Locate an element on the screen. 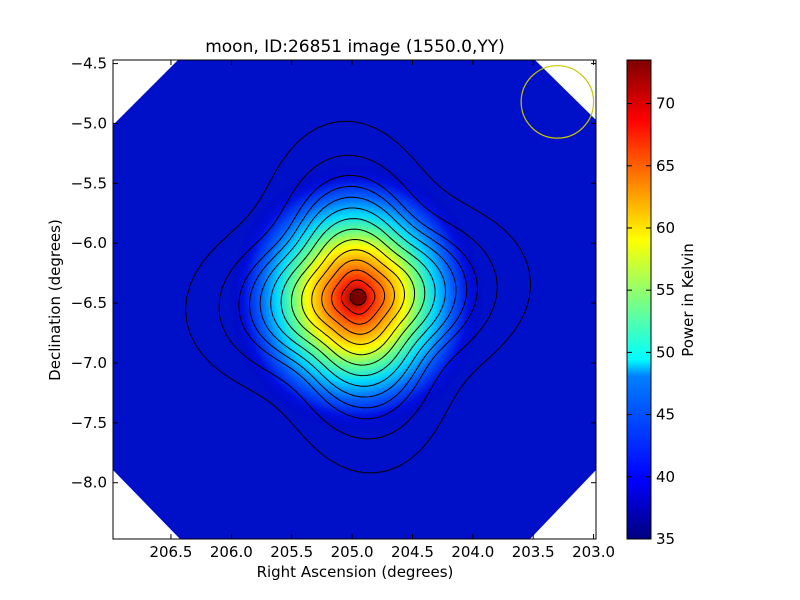  y-tick-label: −7.5 is located at coordinates (89, 423).